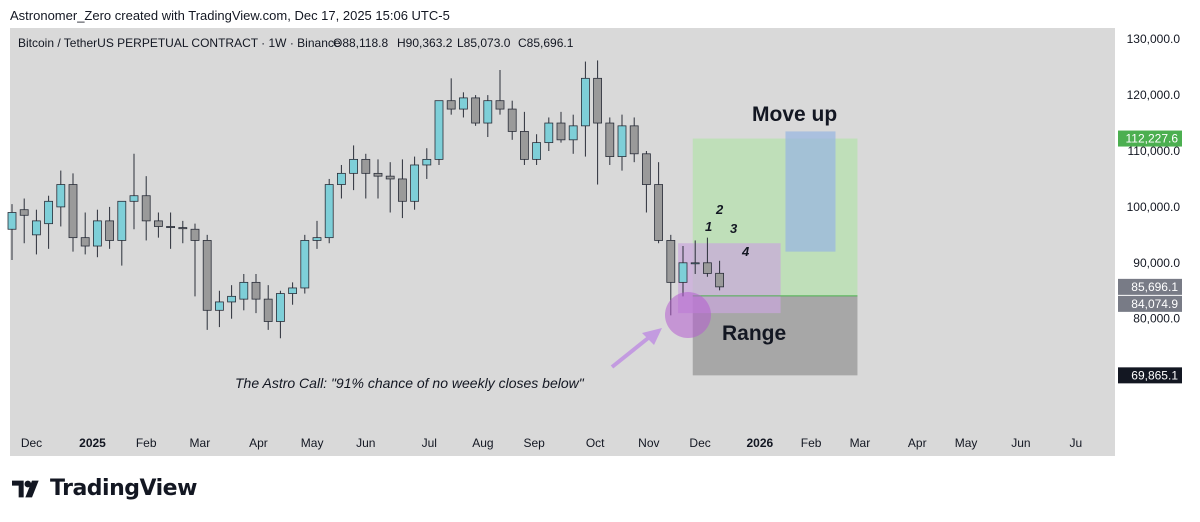 Image resolution: width=1200 pixels, height=522 pixels. Describe the element at coordinates (734, 228) in the screenshot. I see `wave-count-label: 3` at that location.